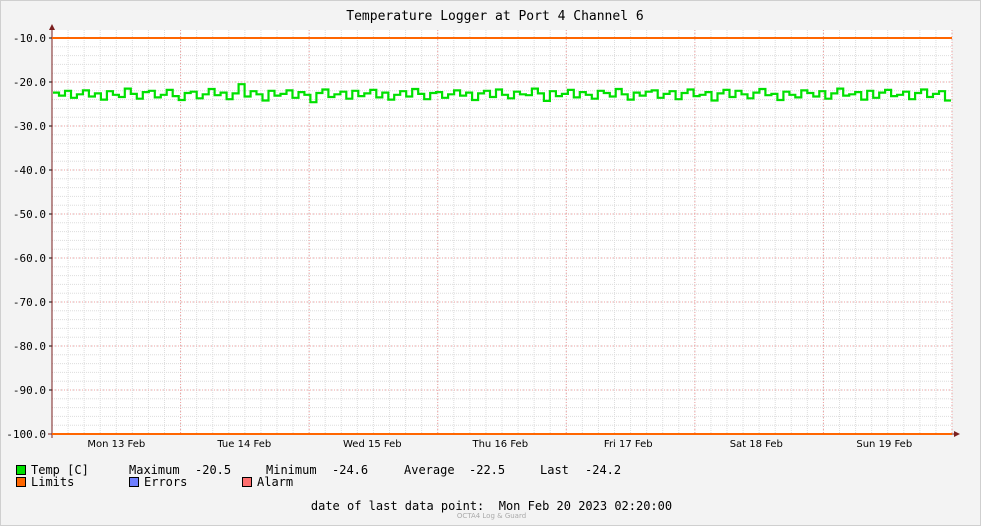  Describe the element at coordinates (29, 82) in the screenshot. I see `y-tick-label: -20.0` at that location.